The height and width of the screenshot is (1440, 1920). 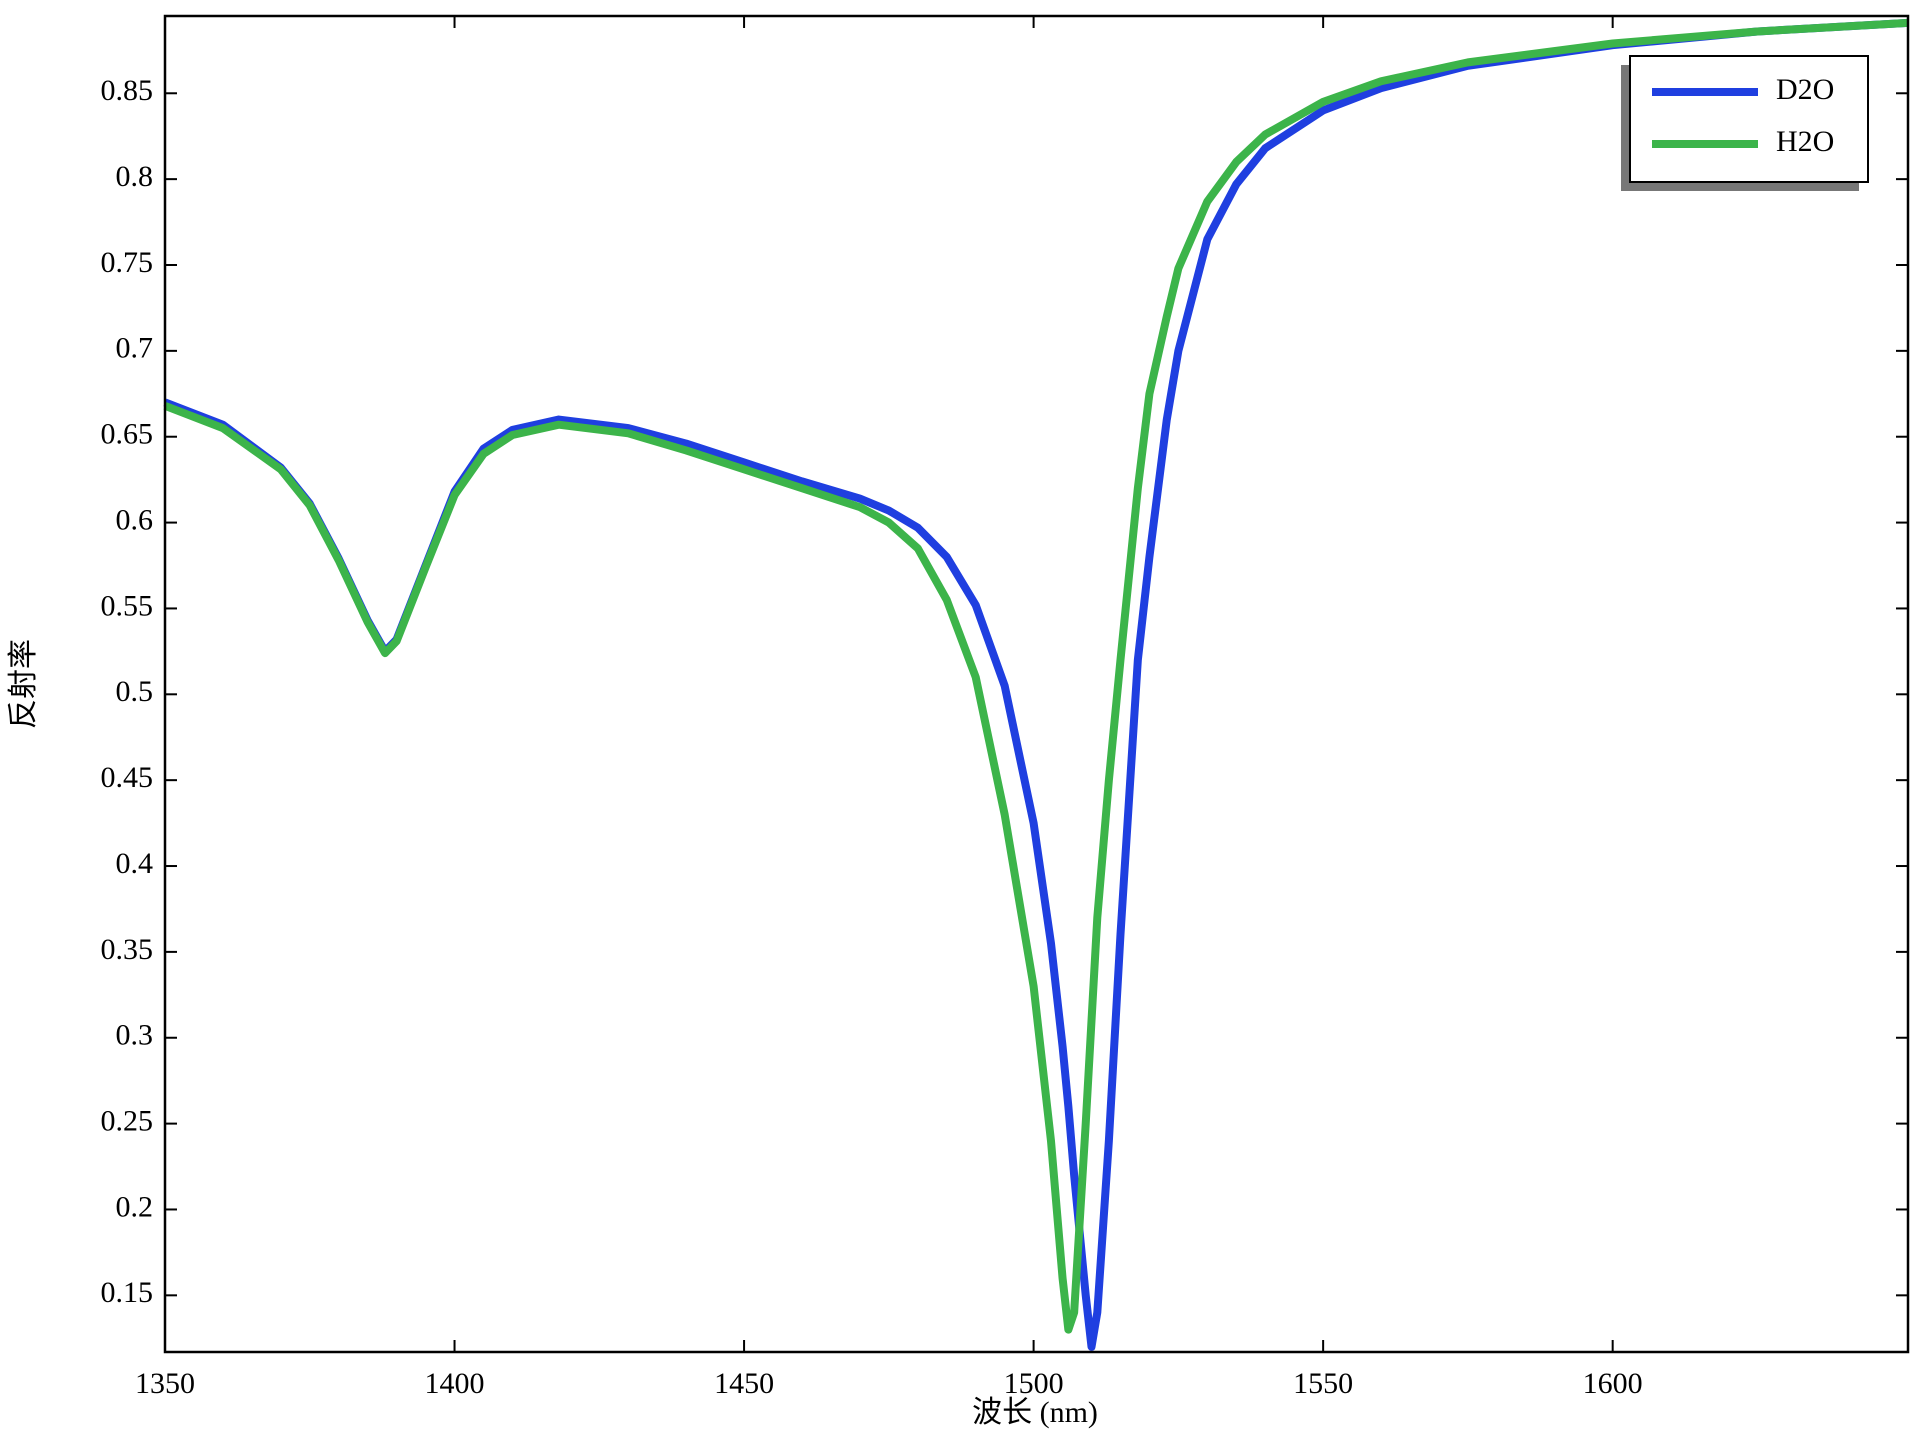 What do you see at coordinates (23, 684) in the screenshot?
I see `y-axis-label: 反射率` at bounding box center [23, 684].